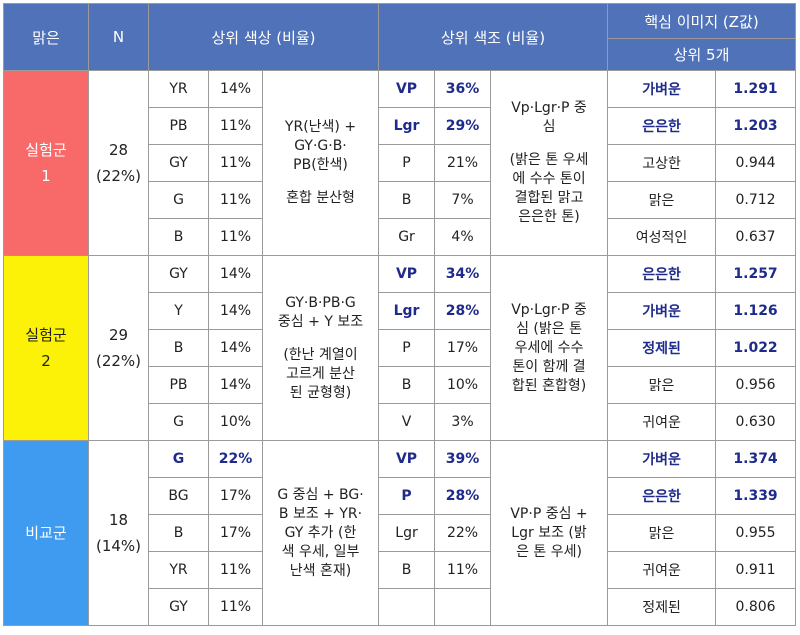 The height and width of the screenshot is (635, 800). Describe the element at coordinates (756, 570) in the screenshot. I see `z-value: 0.911` at that location.